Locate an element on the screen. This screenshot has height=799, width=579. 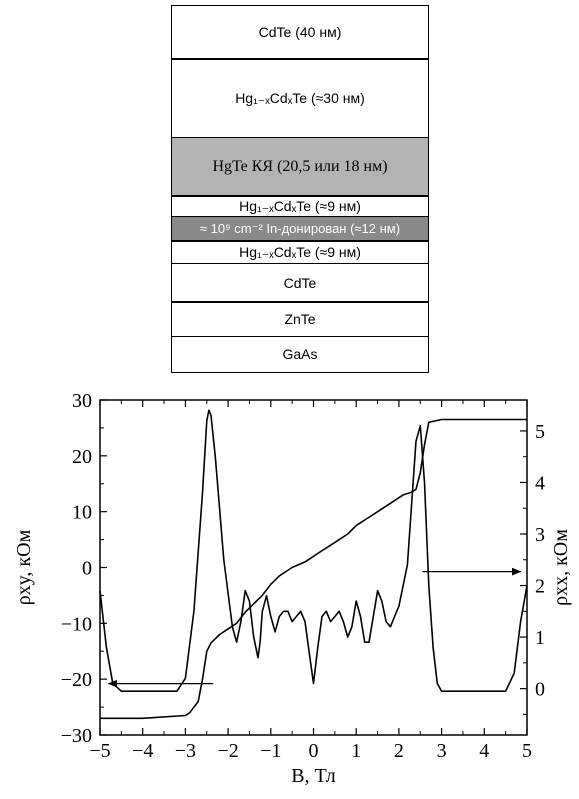
x-tick-label: −3 is located at coordinates (185, 751).